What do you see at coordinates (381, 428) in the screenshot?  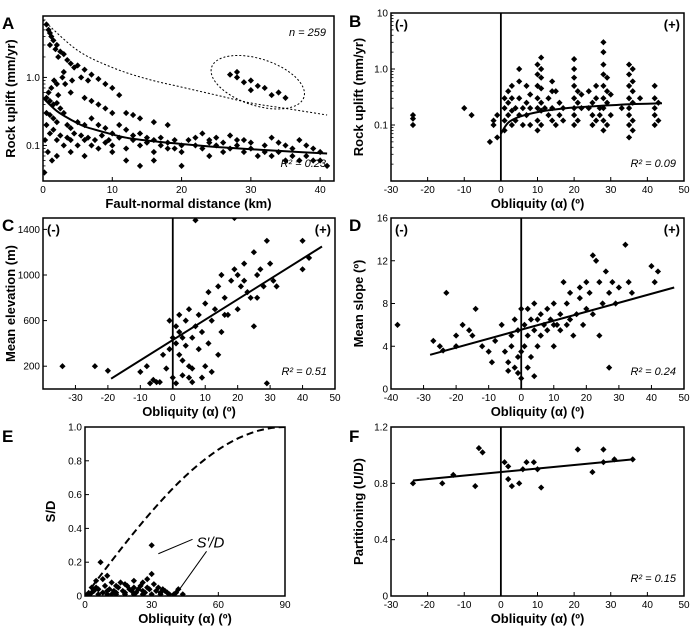 I see `y-tick-label: 1.2` at bounding box center [381, 428].